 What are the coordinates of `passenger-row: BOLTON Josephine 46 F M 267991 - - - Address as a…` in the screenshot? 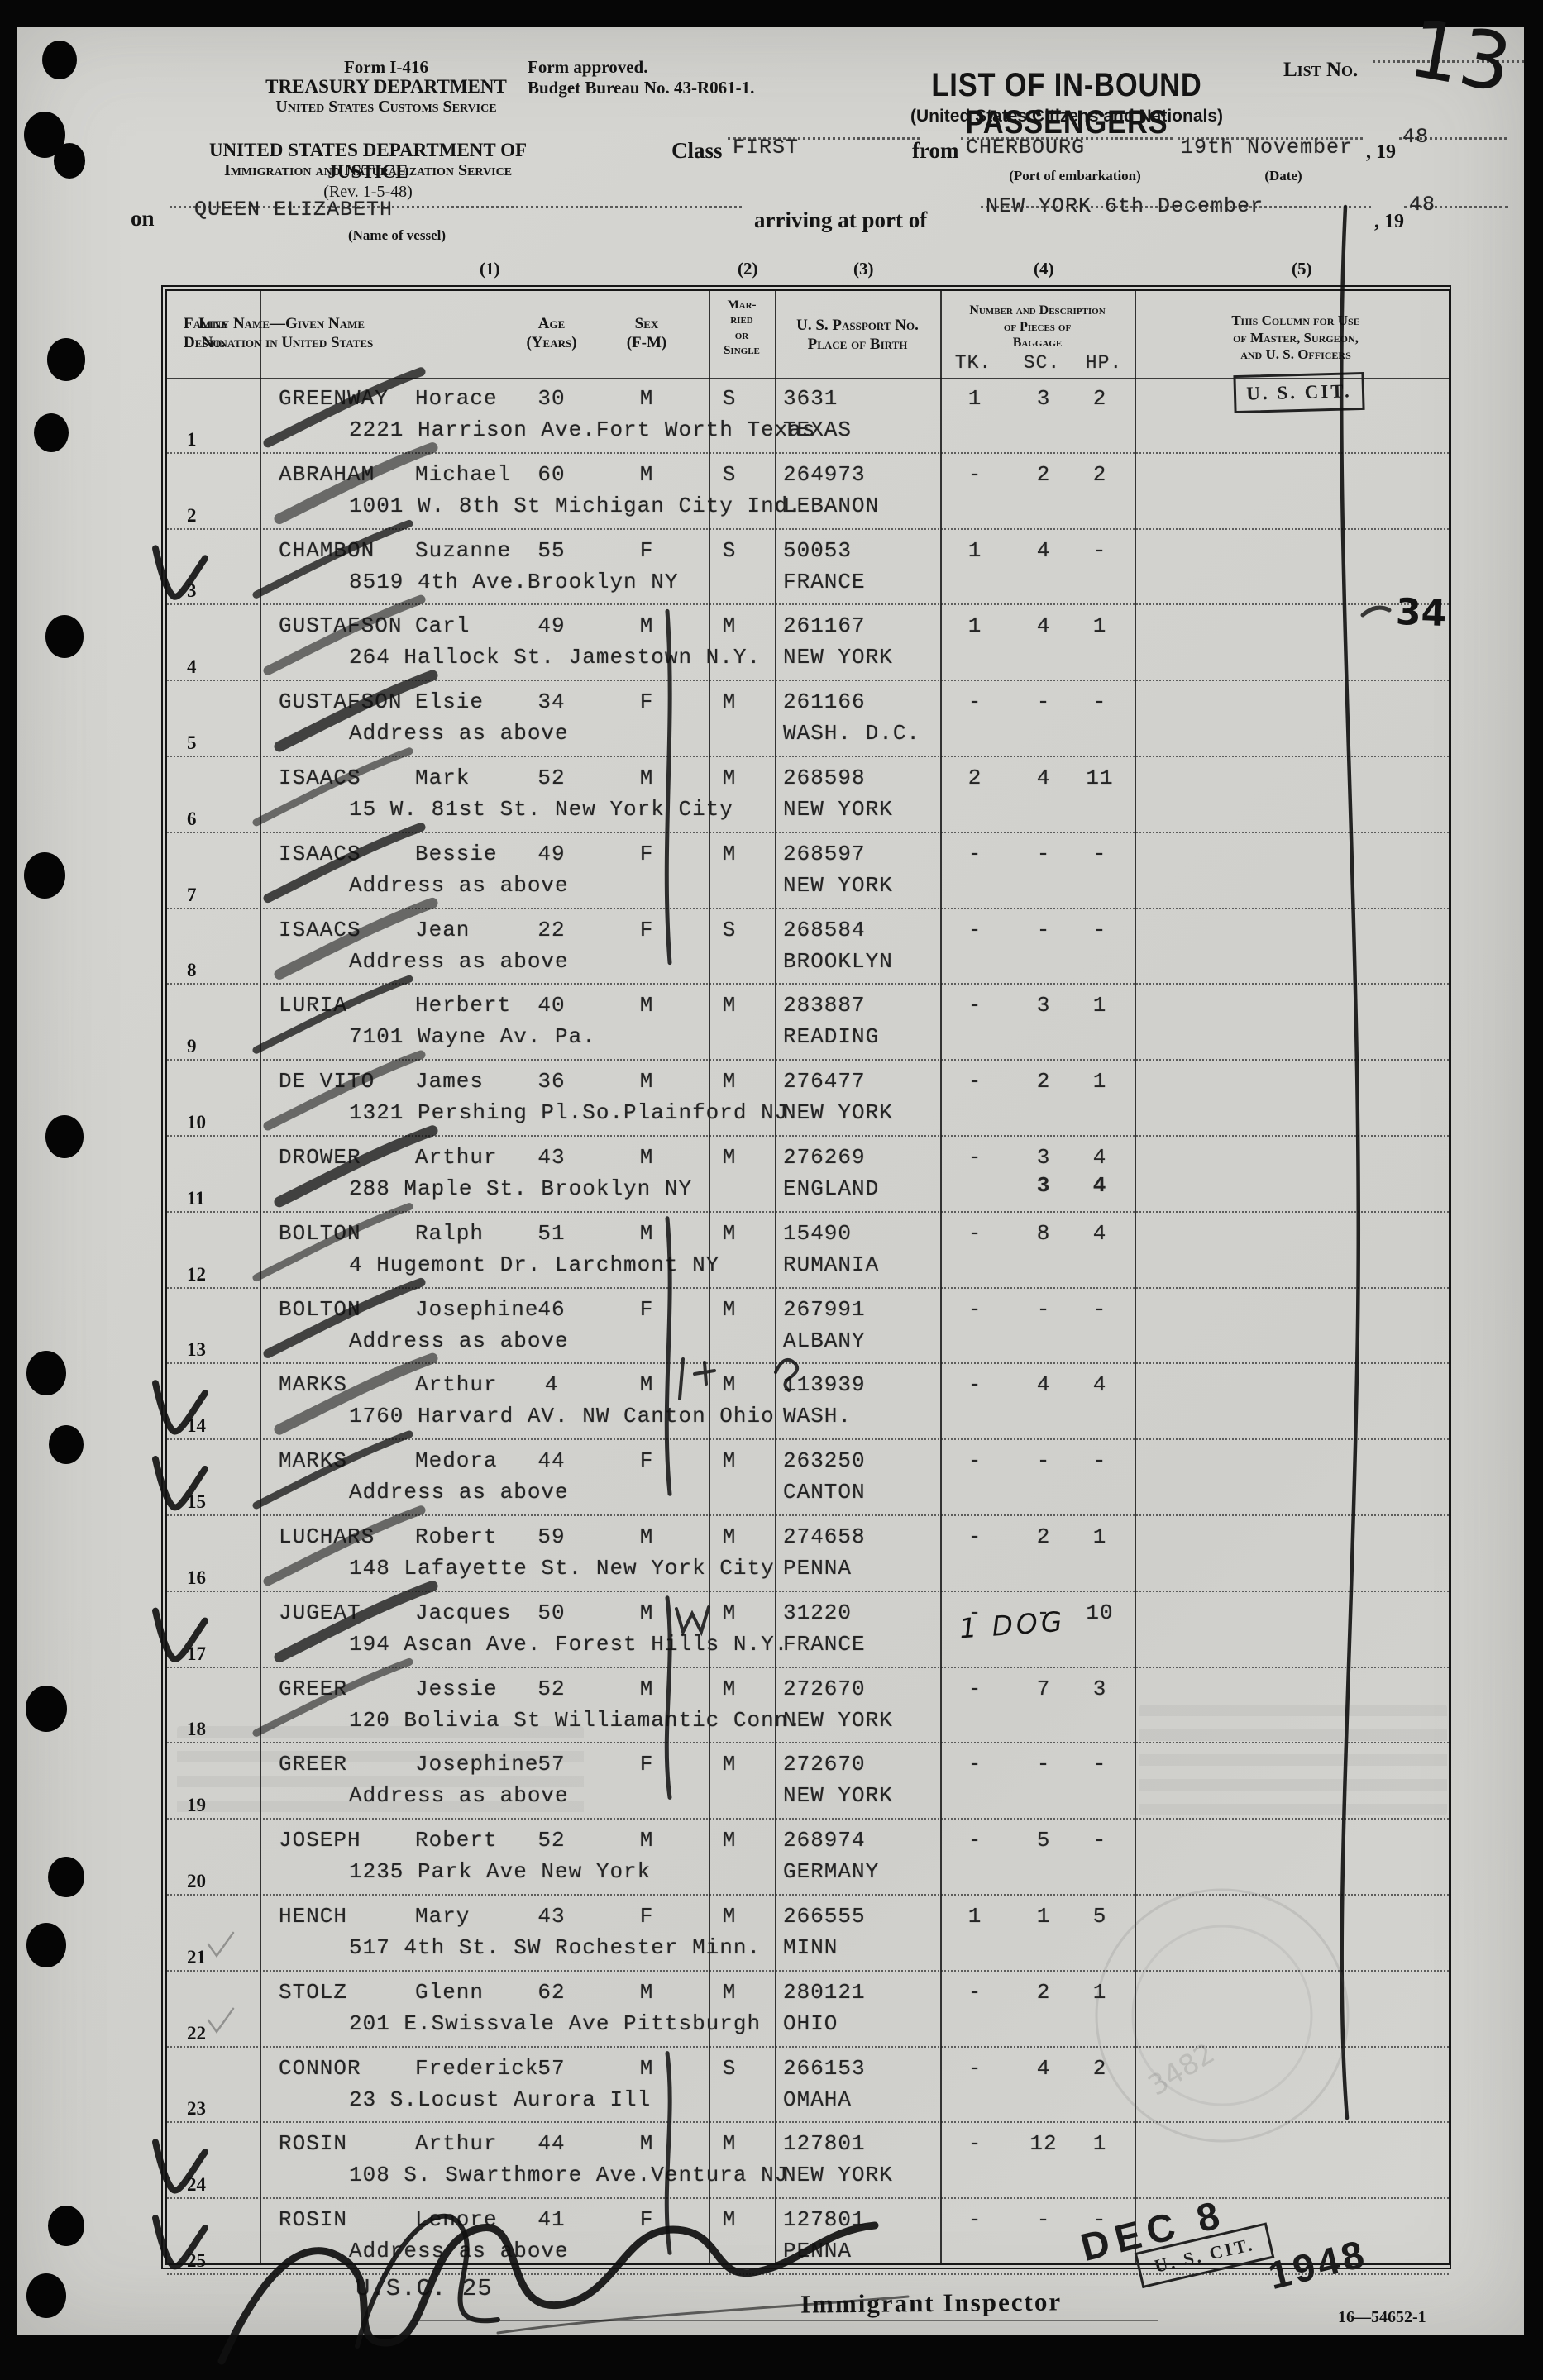 It's located at (808, 1327).